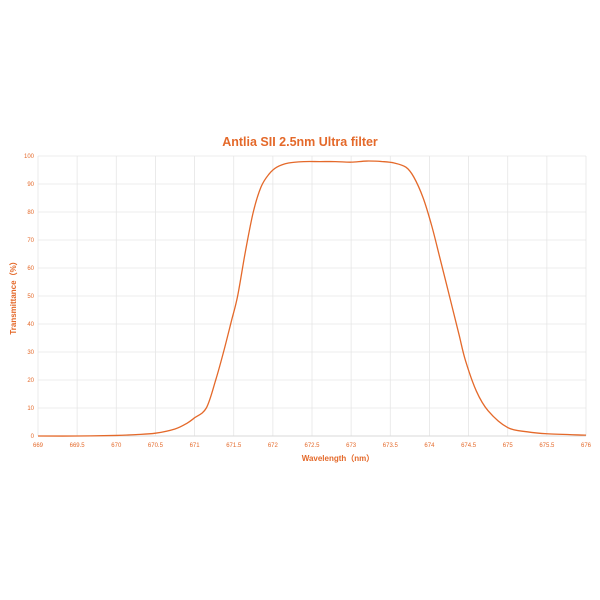 The height and width of the screenshot is (600, 600). I want to click on chart-title: Antlia SII 2.5nm Ultra filter, so click(300, 142).